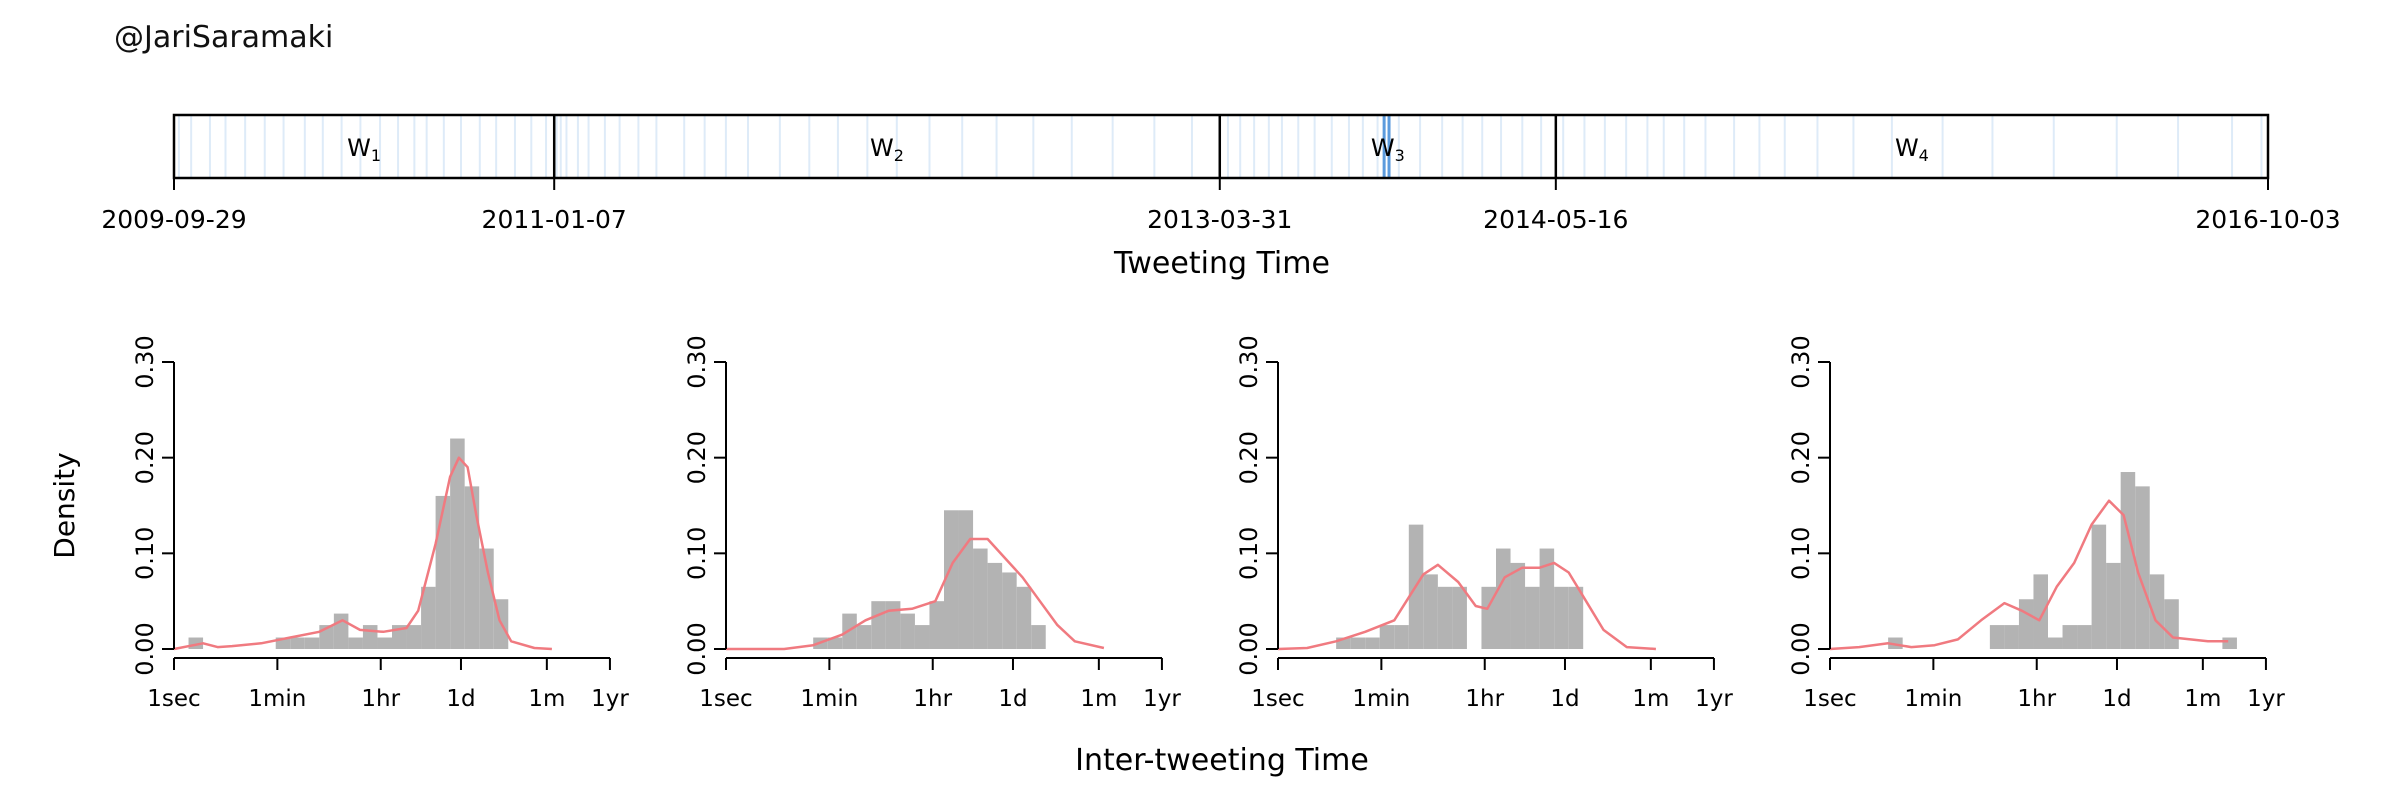 This screenshot has height=800, width=2400. Describe the element at coordinates (2267, 219) in the screenshot. I see `date-tick-label: 2016-10-03` at that location.